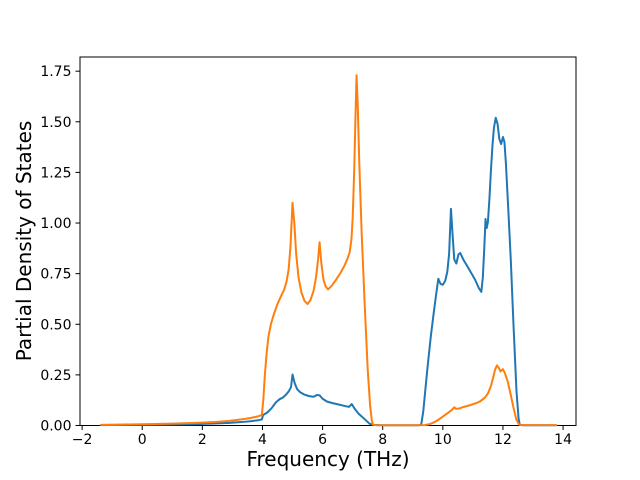 The image size is (640, 480). I want to click on y-axis-label: Partial Density of States, so click(24, 241).